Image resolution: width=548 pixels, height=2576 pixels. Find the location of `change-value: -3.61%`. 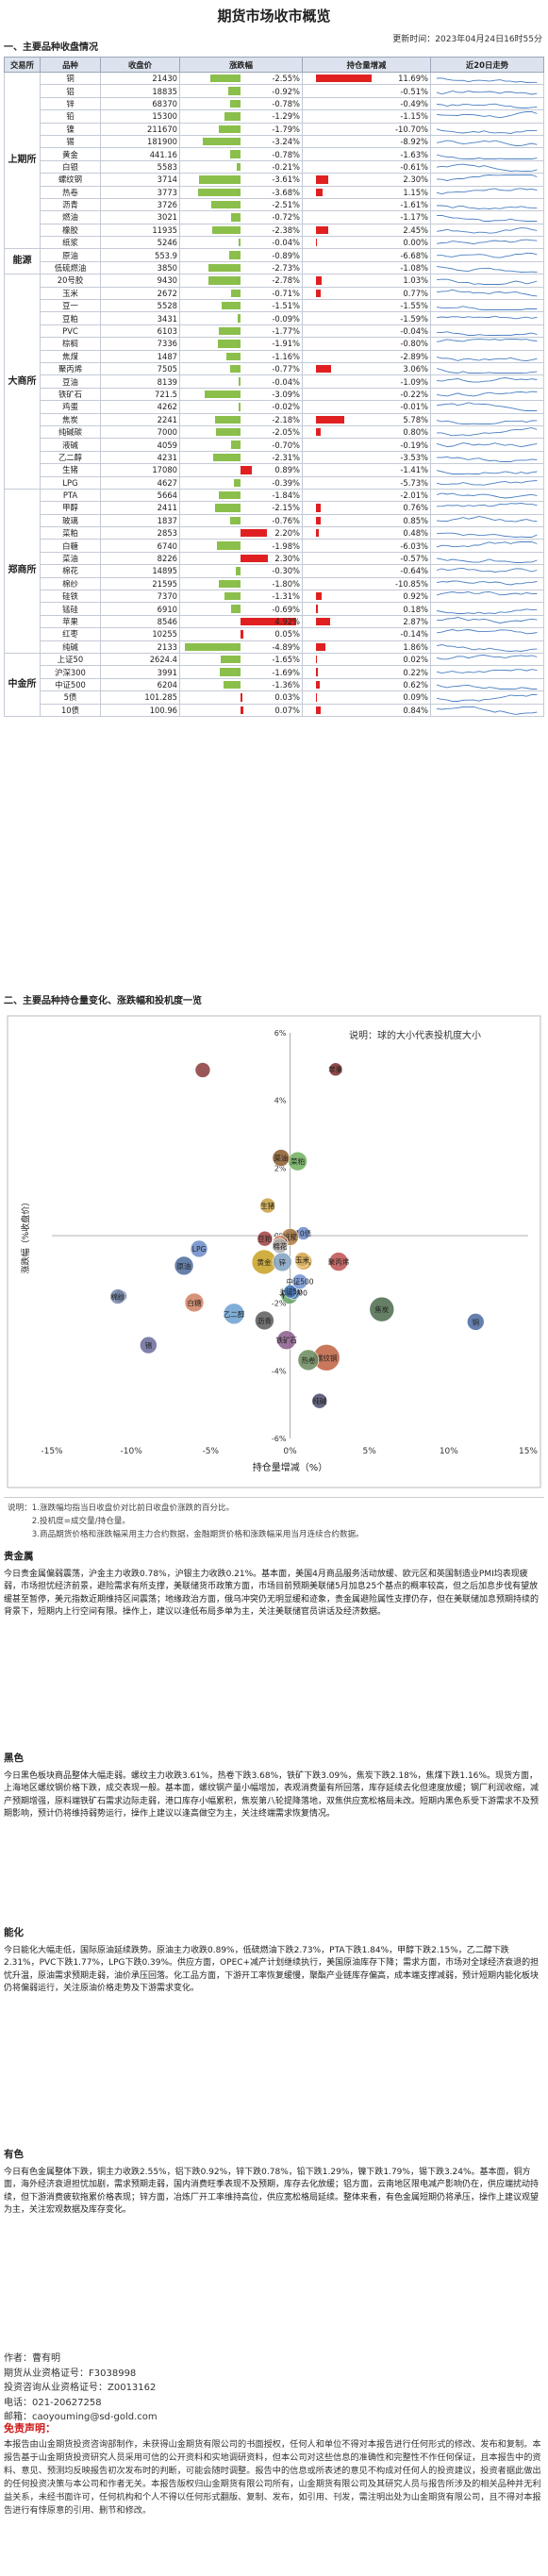

change-value: -3.61% is located at coordinates (286, 180).